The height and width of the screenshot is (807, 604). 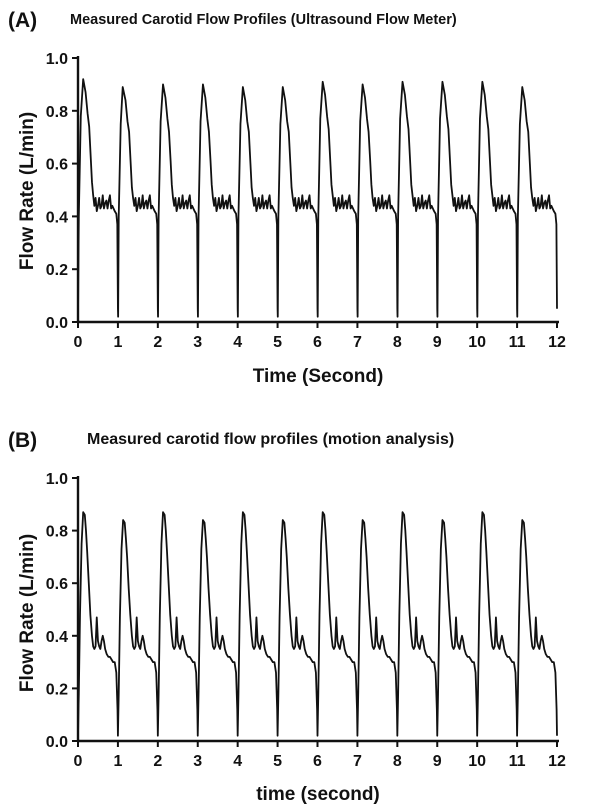 I want to click on panel-a-x-tick-label: 1, so click(x=117, y=342).